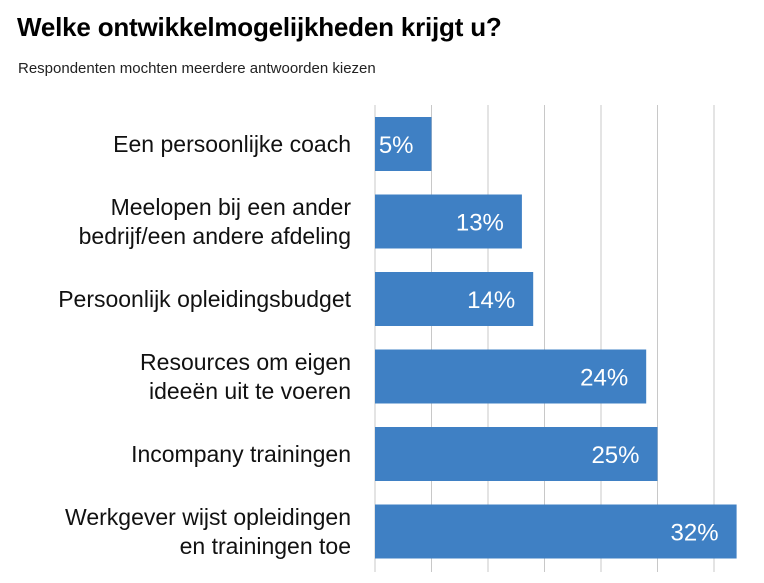 The image size is (764, 583). I want to click on category-label: Een persoonlijke coach, so click(232, 144).